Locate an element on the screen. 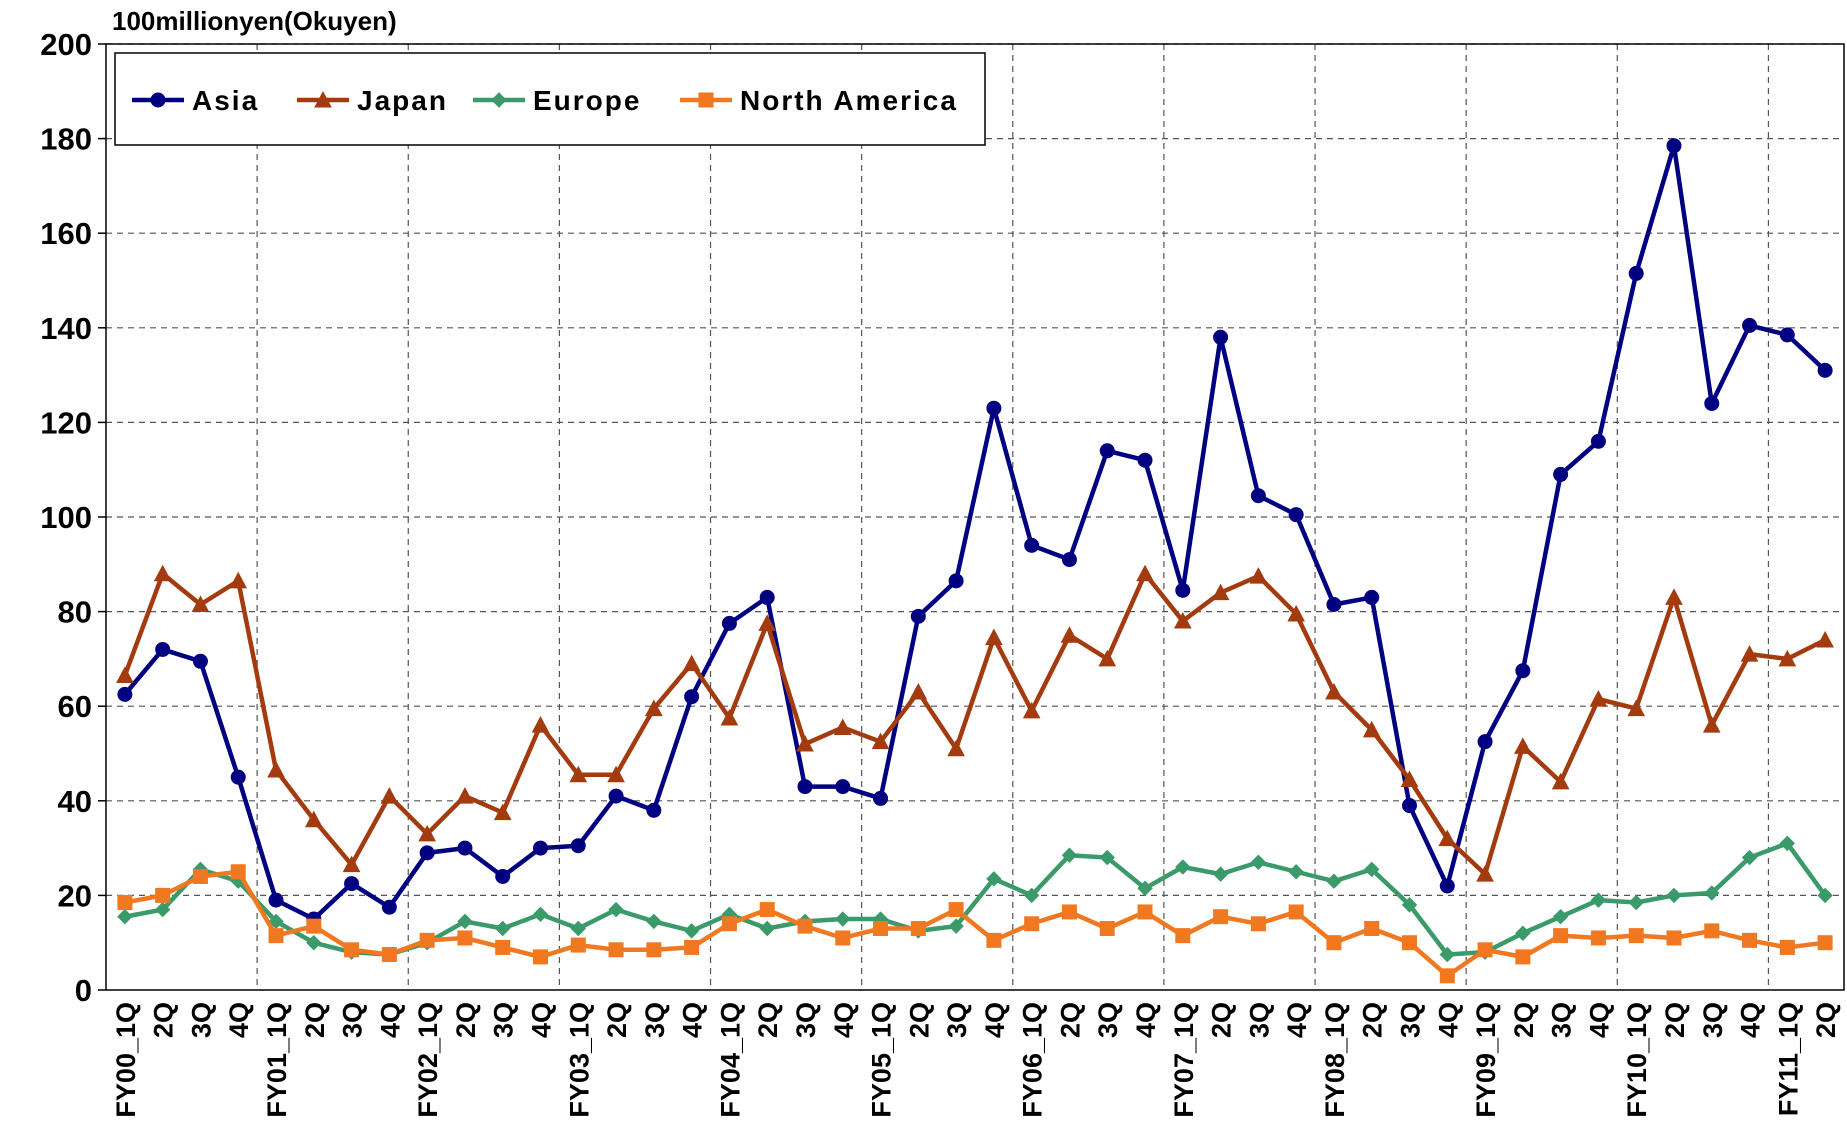 This screenshot has height=1148, width=1847. x-tick-label: FY11_1Q is located at coordinates (1788, 1059).